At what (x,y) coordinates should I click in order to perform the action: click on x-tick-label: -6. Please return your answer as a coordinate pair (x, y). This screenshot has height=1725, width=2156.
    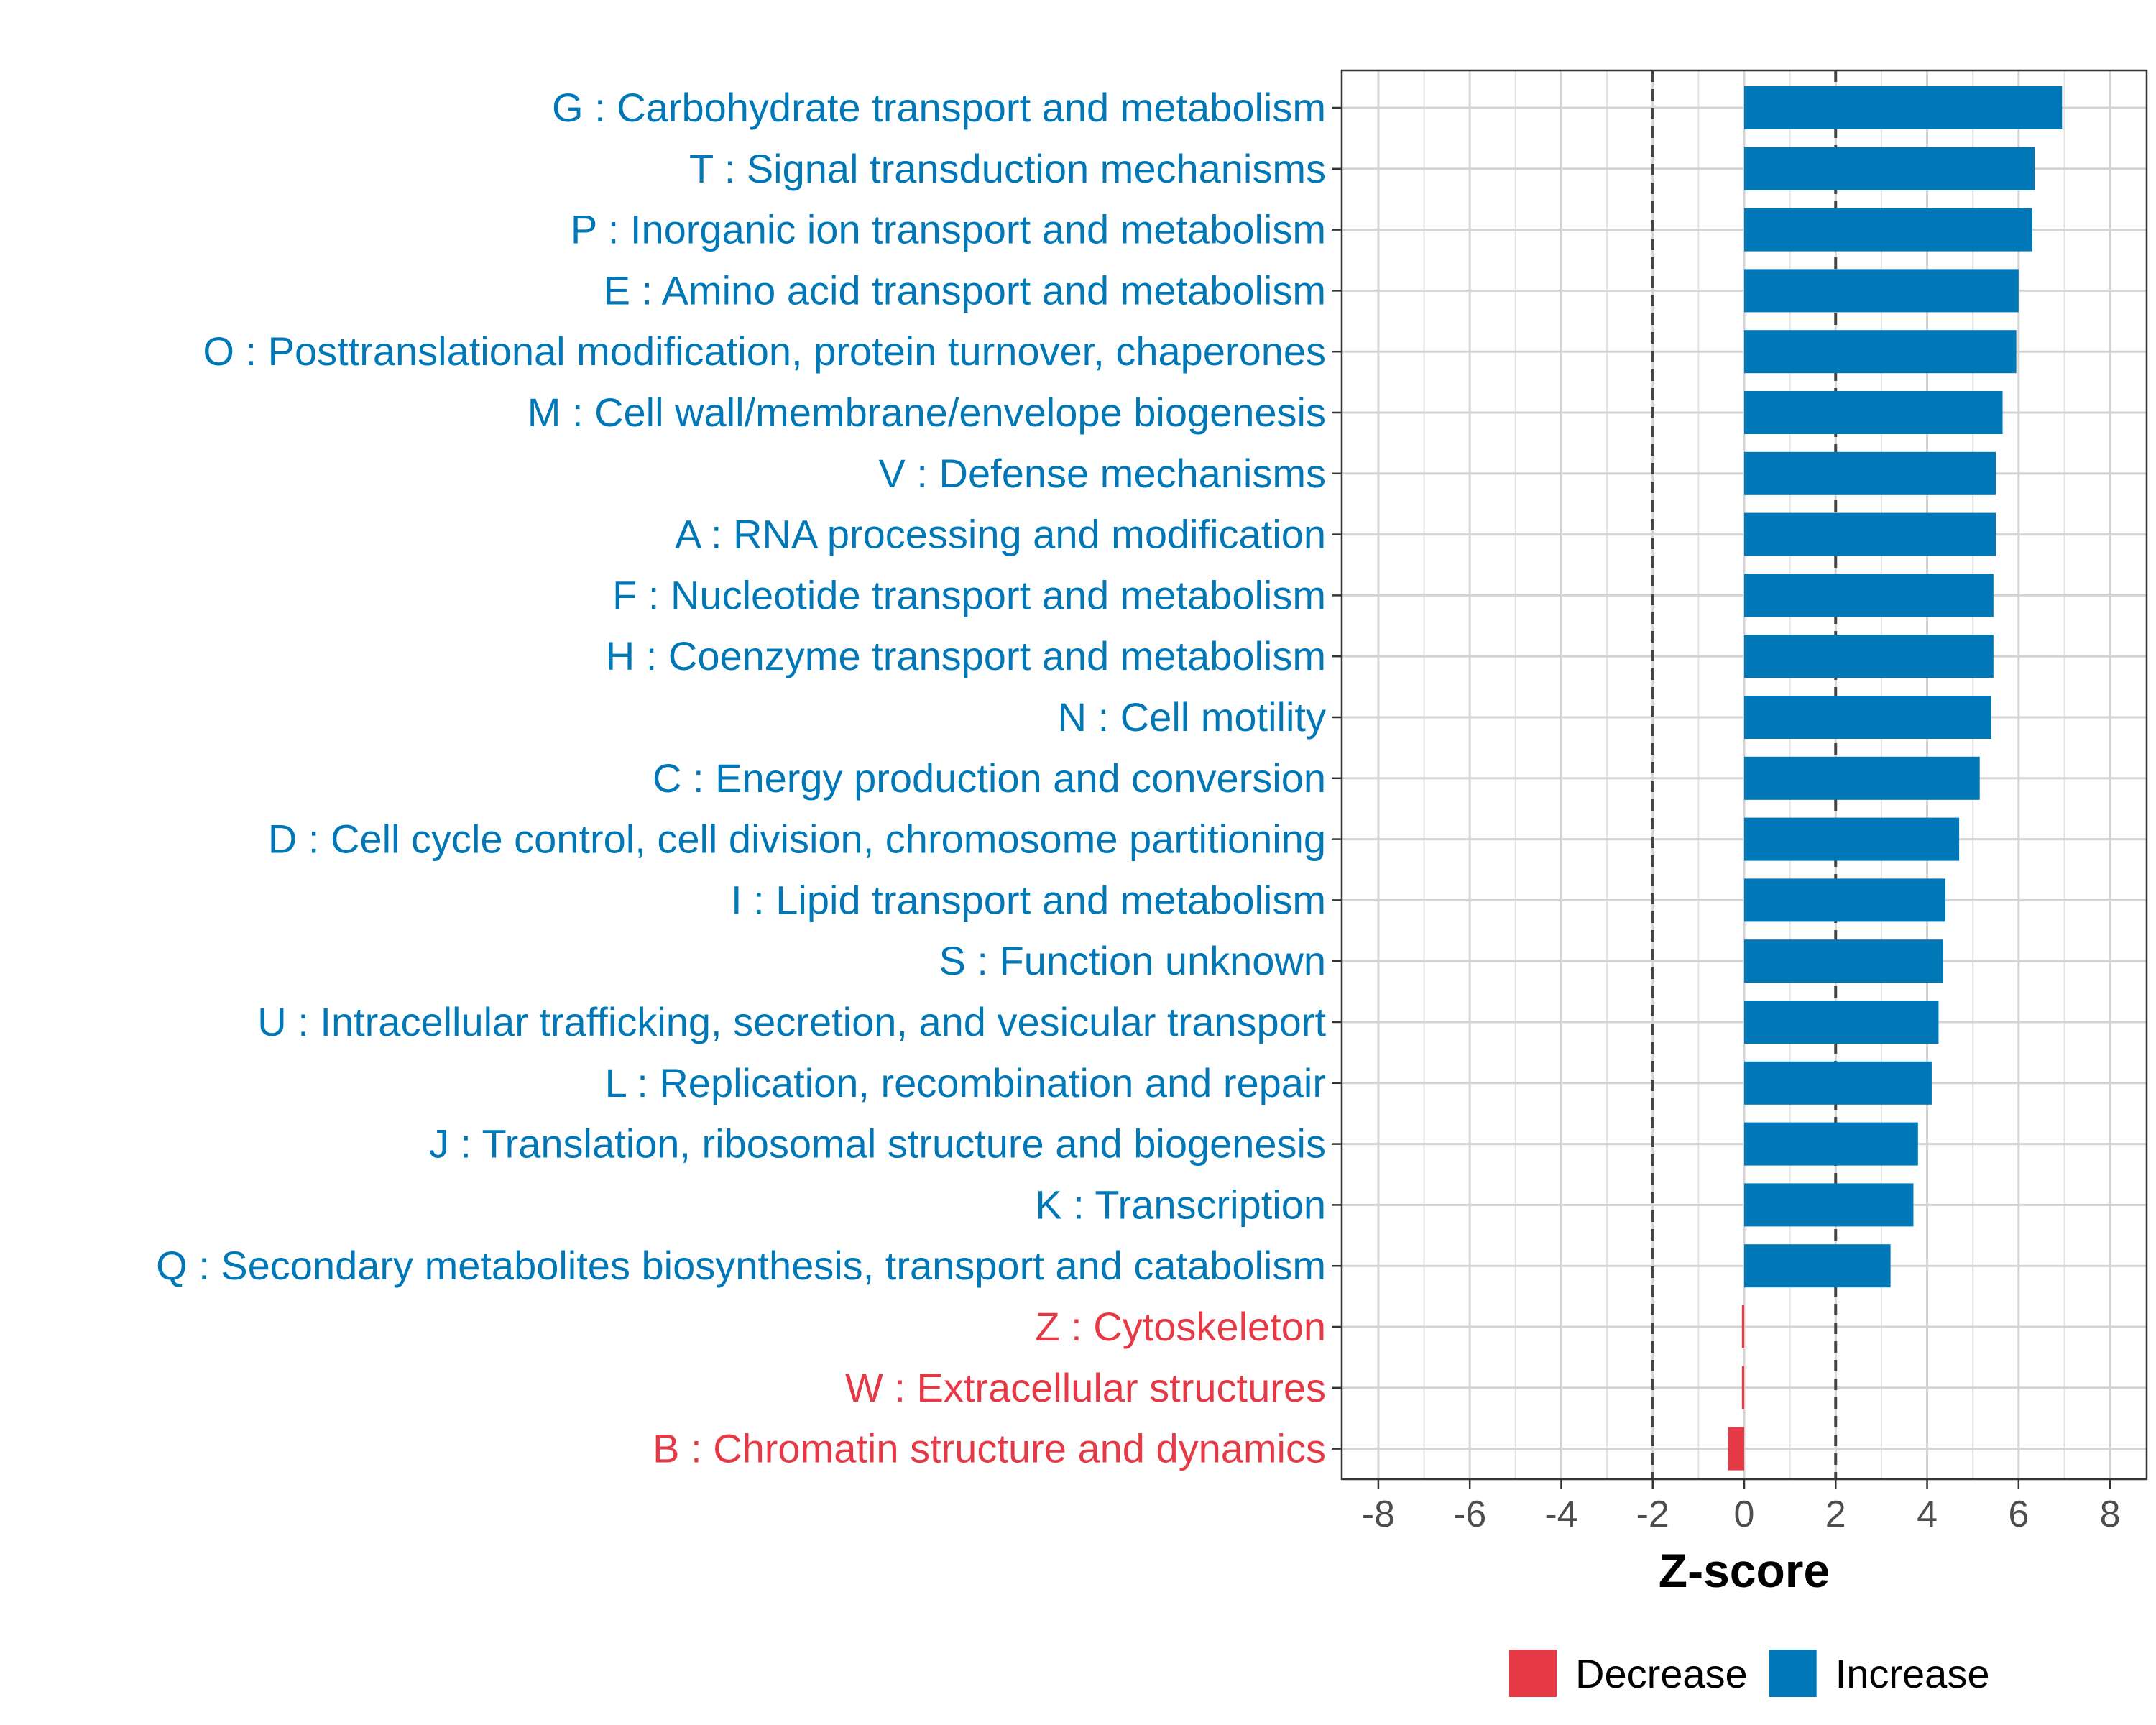
    Looking at the image, I should click on (1469, 1514).